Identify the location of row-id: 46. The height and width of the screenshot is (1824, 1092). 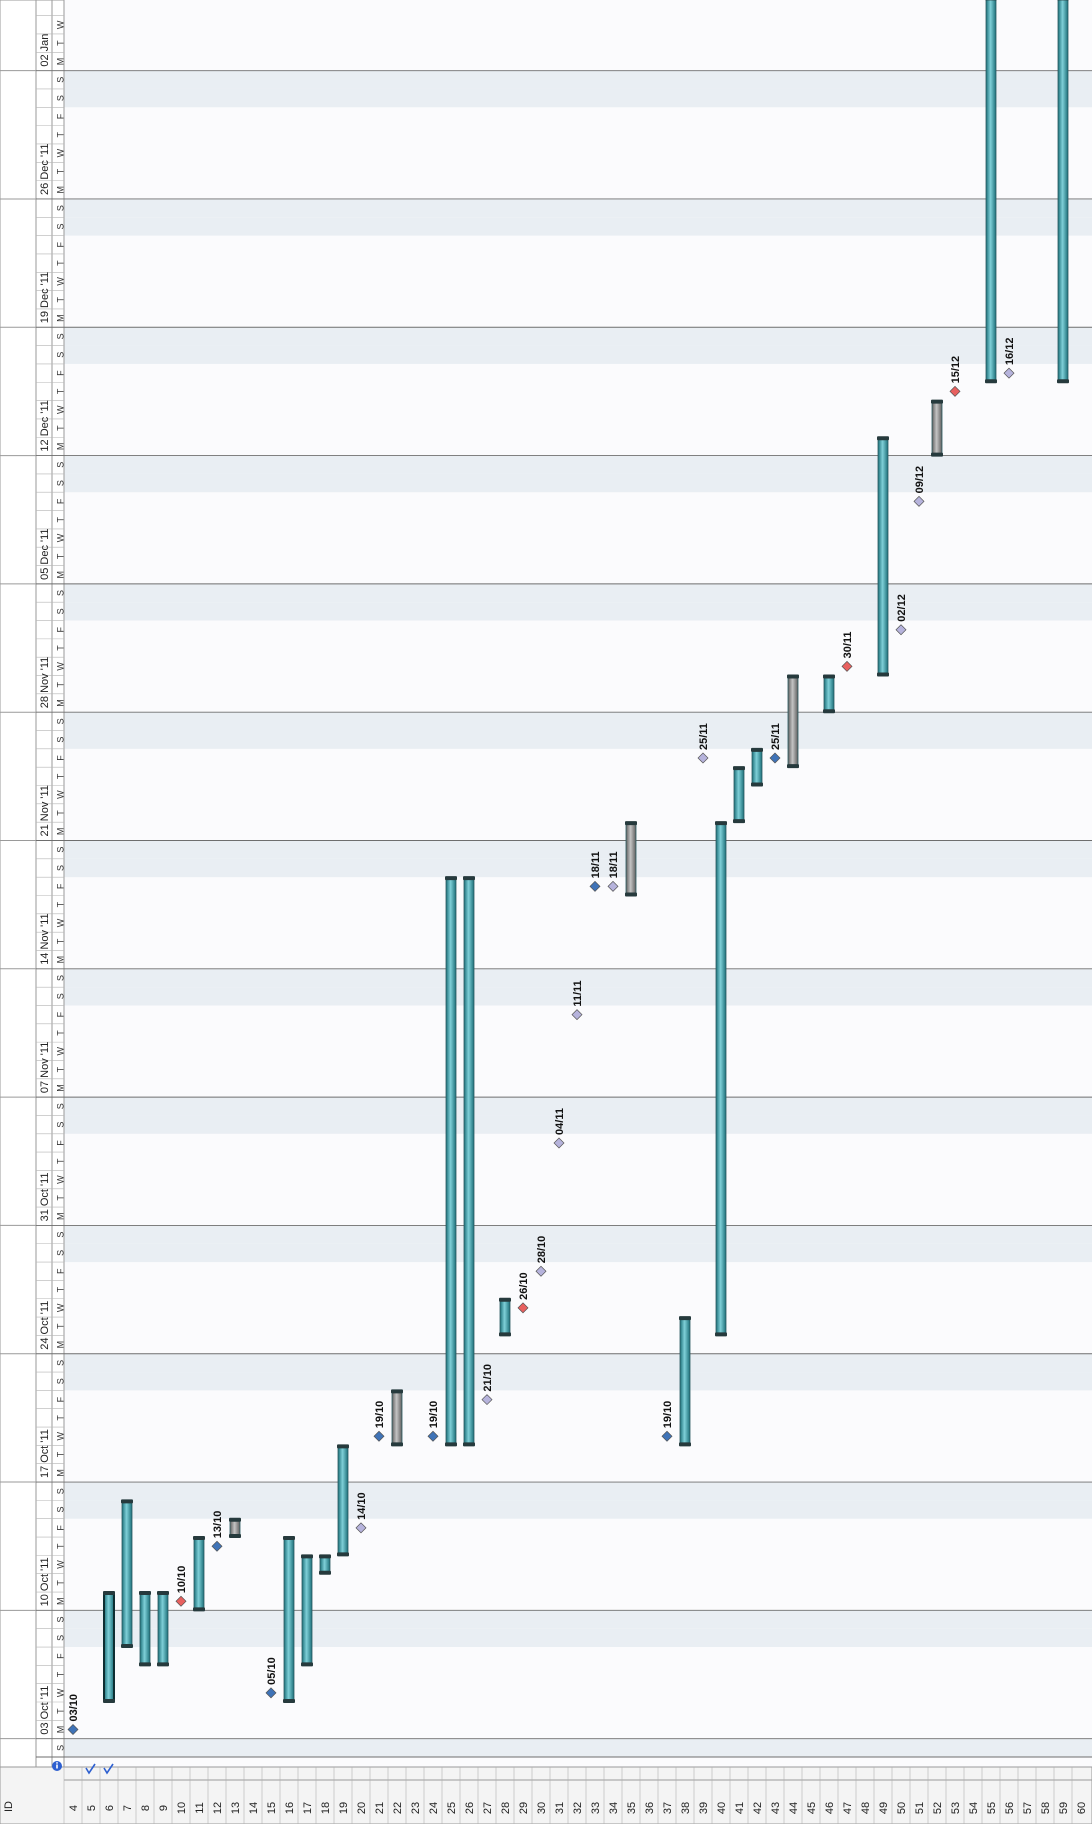
(830, 1808).